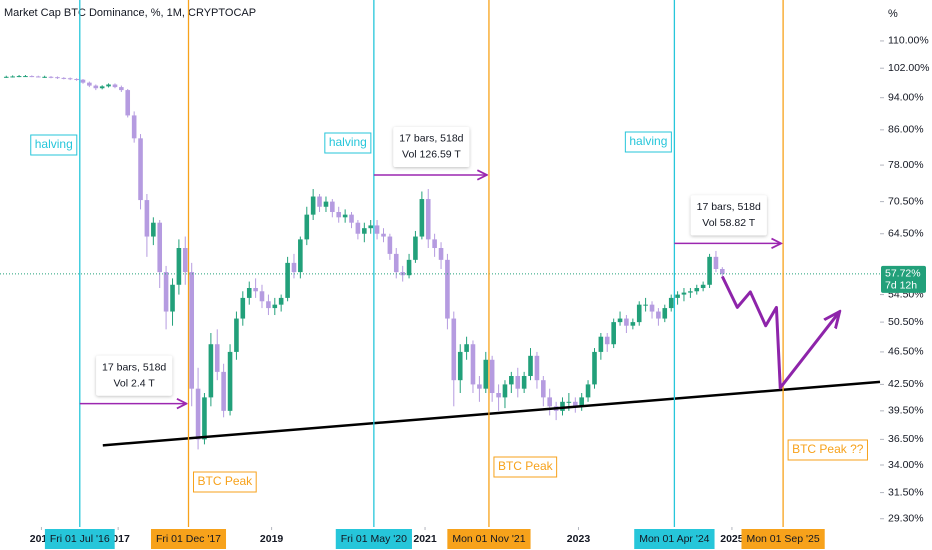  I want to click on event-date-label: Mon 01 Nov '21, so click(488, 539).